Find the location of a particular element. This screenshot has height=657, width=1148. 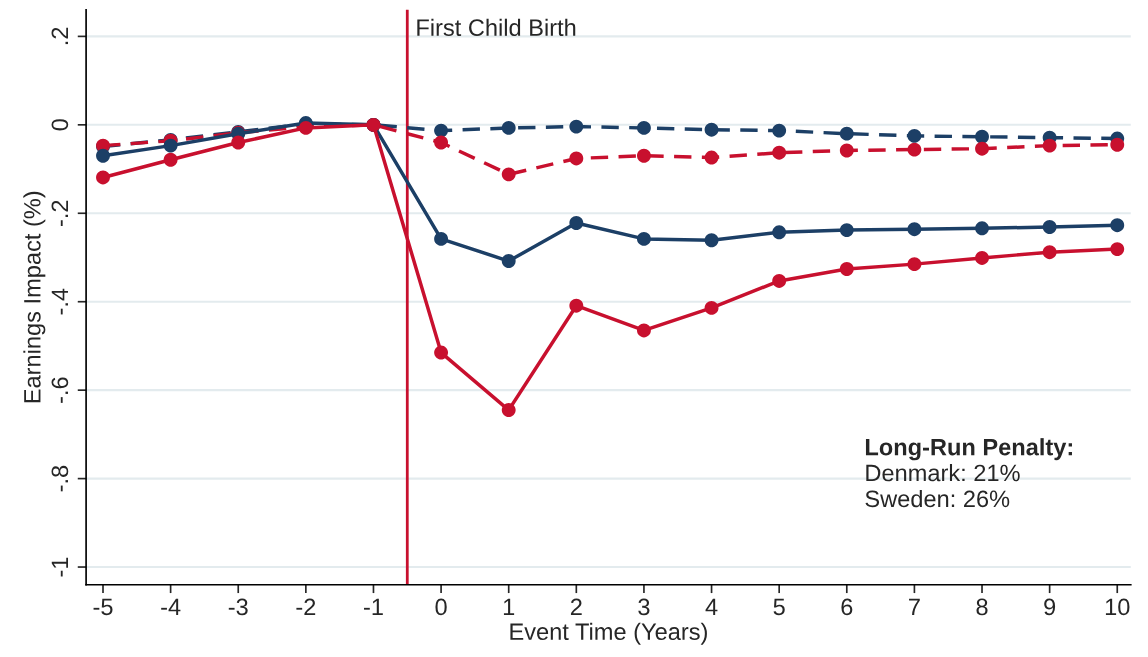

x-tick-label: 8 is located at coordinates (982, 607).